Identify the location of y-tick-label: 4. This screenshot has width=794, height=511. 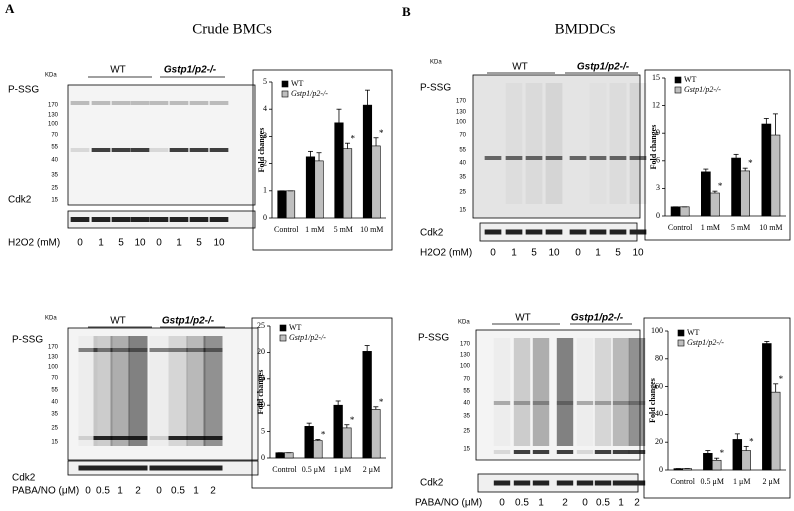
(265, 108).